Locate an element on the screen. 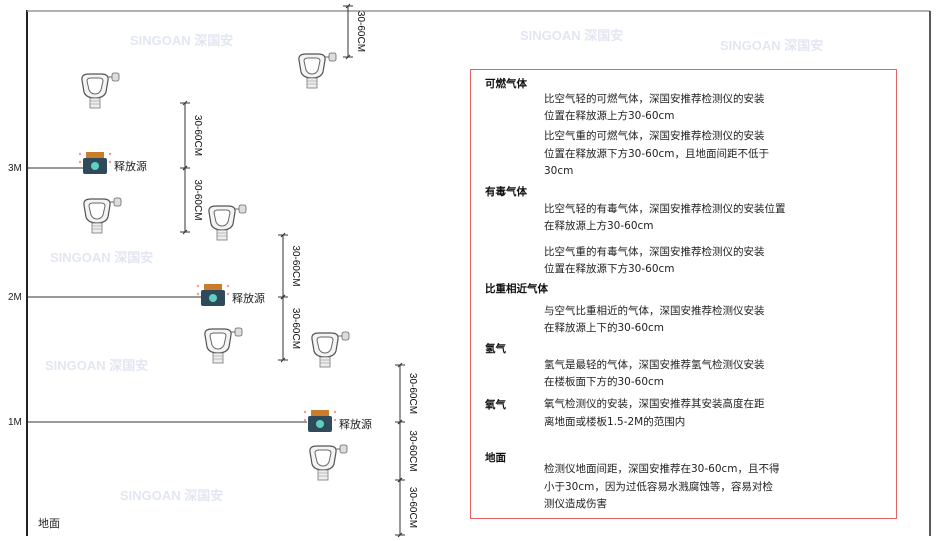 The width and height of the screenshot is (938, 541). section-text-line: 位置在释放源下方30-60cm is located at coordinates (609, 269).